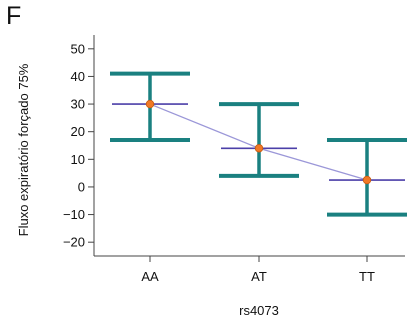  What do you see at coordinates (74, 242) in the screenshot?
I see `y-tick-label: −20` at bounding box center [74, 242].